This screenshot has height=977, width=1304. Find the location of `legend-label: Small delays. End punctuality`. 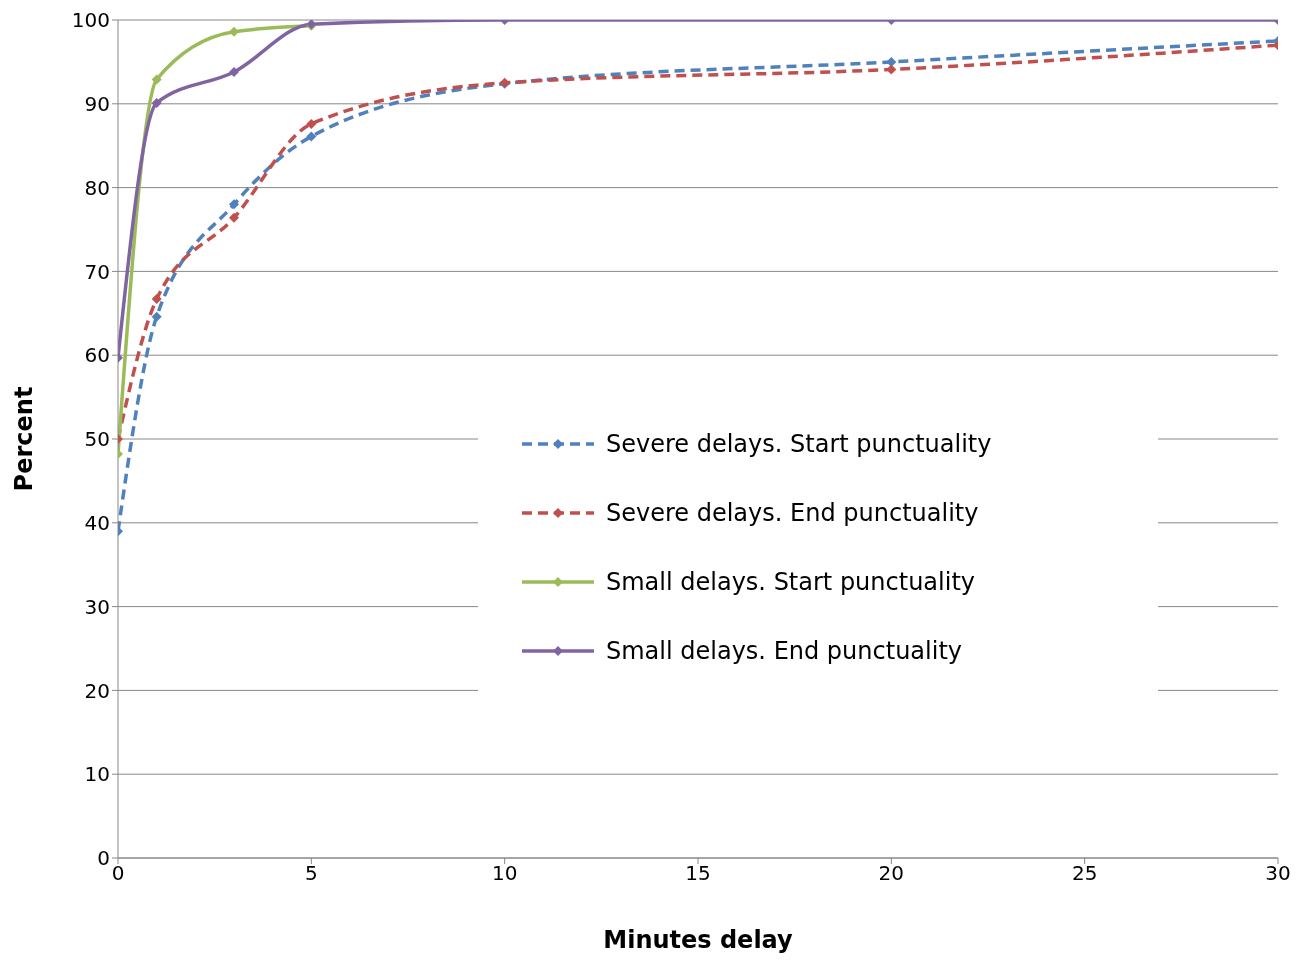

legend-label: Small delays. End punctuality is located at coordinates (784, 650).